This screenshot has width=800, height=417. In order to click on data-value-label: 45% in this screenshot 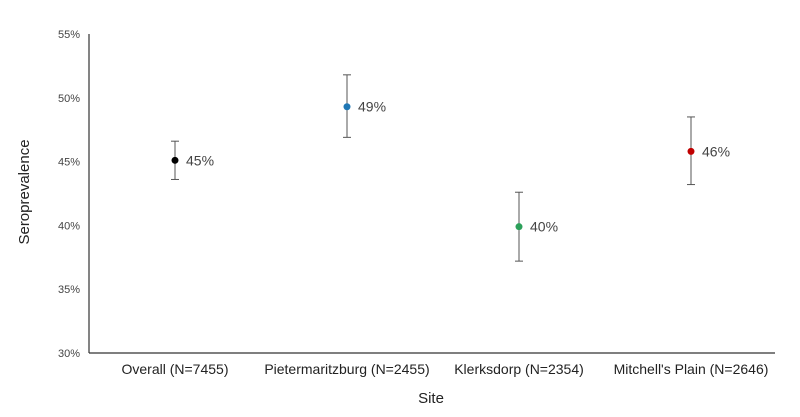, I will do `click(200, 160)`.